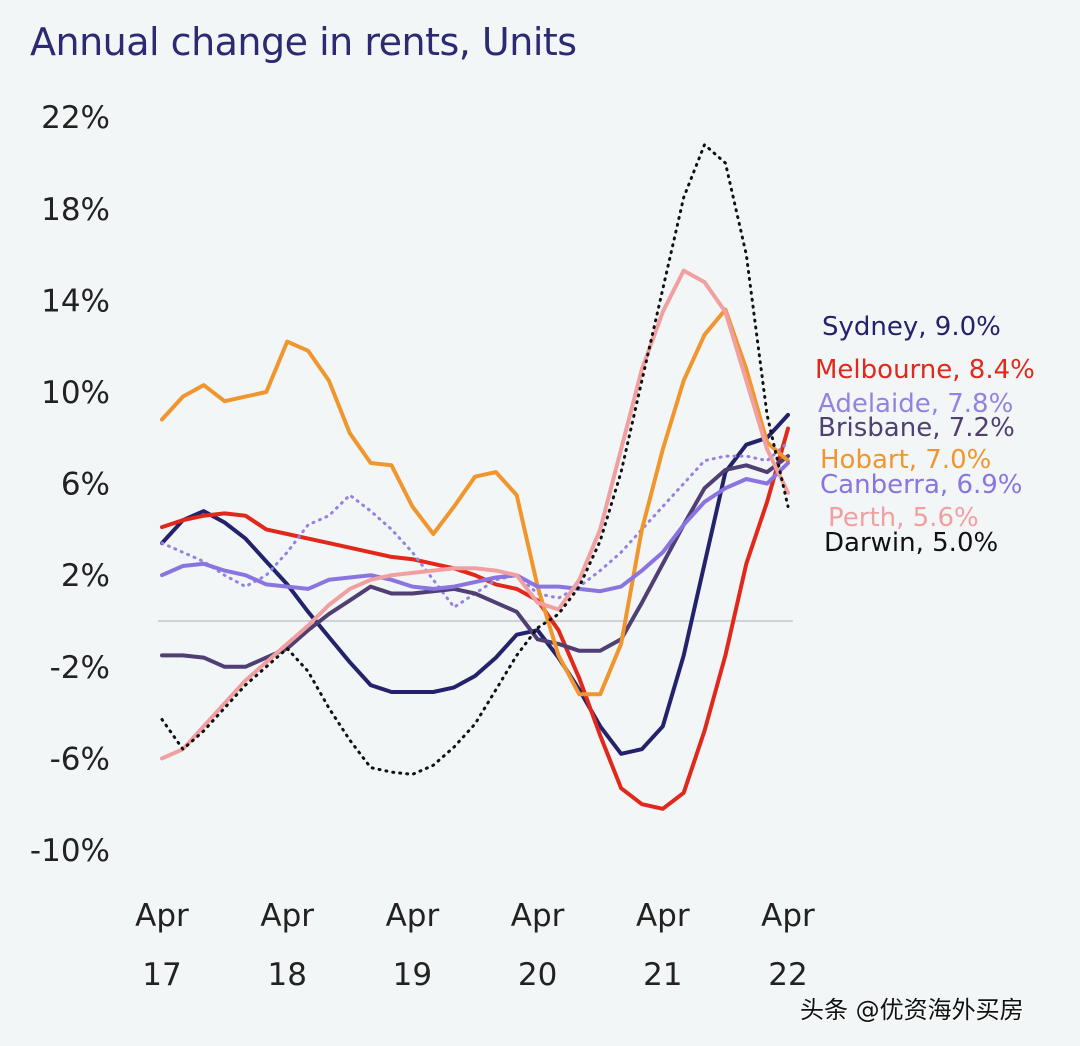  What do you see at coordinates (85, 485) in the screenshot?
I see `y-tick-label: 6%` at bounding box center [85, 485].